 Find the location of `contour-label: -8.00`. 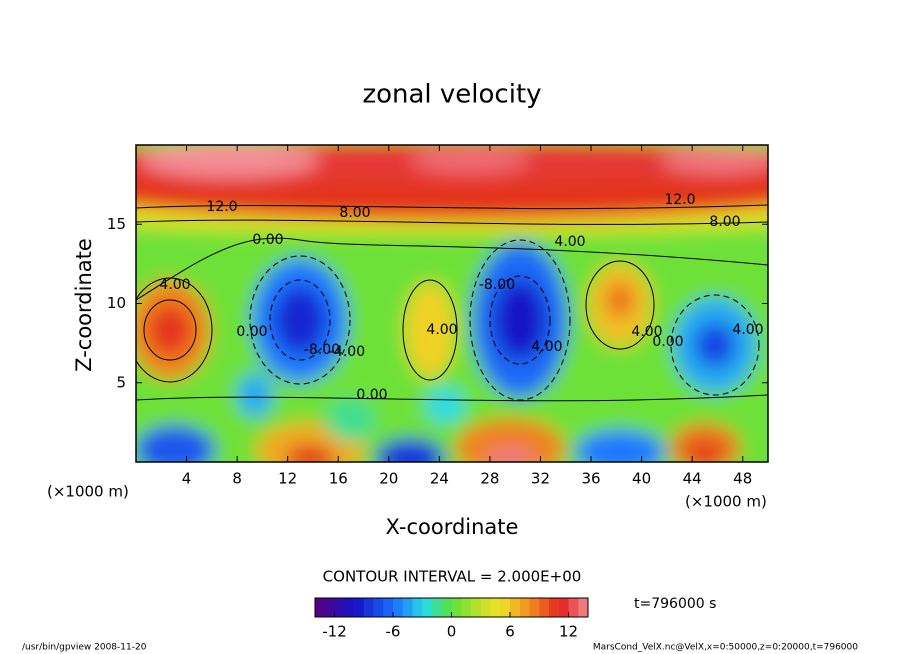

contour-label: -8.00 is located at coordinates (322, 350).